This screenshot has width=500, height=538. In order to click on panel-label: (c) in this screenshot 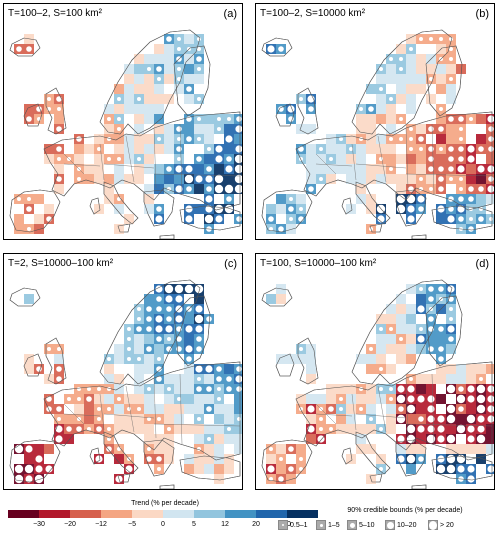, I will do `click(230, 264)`.